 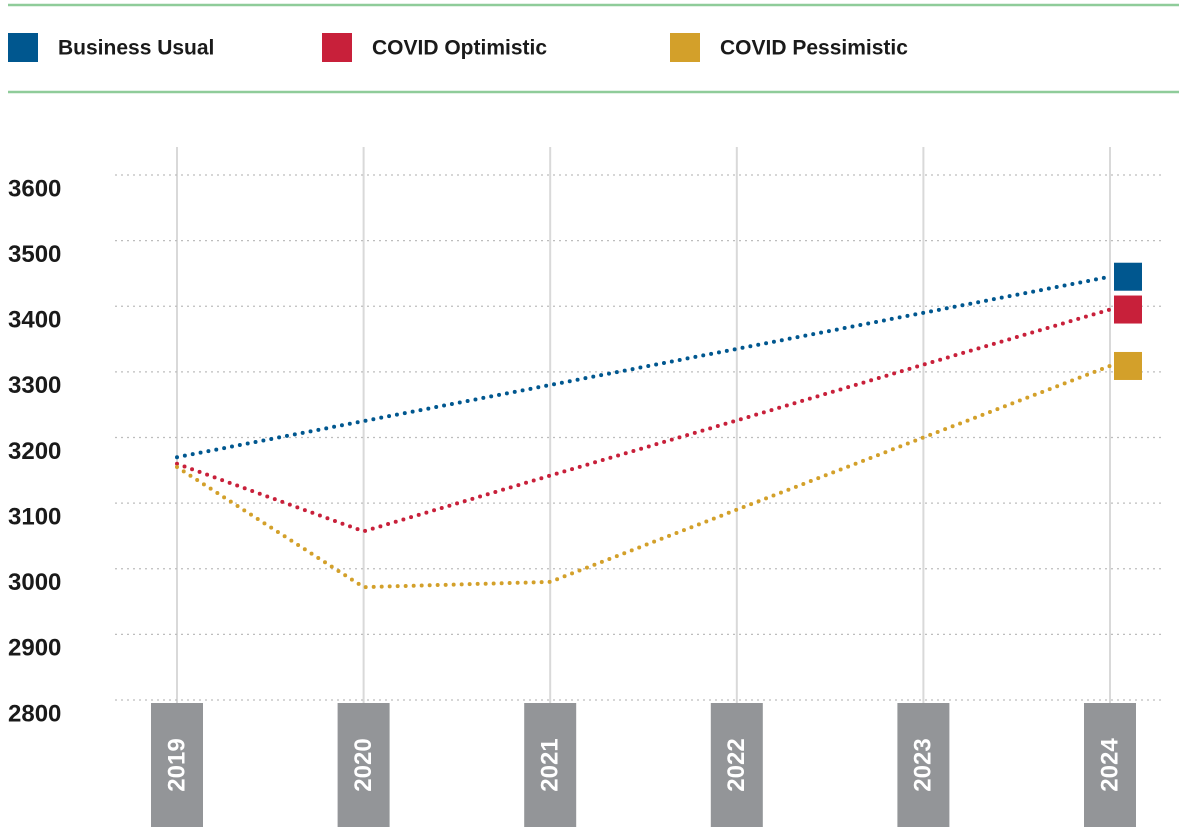 I want to click on y-tick-label: 2800, so click(x=34, y=713).